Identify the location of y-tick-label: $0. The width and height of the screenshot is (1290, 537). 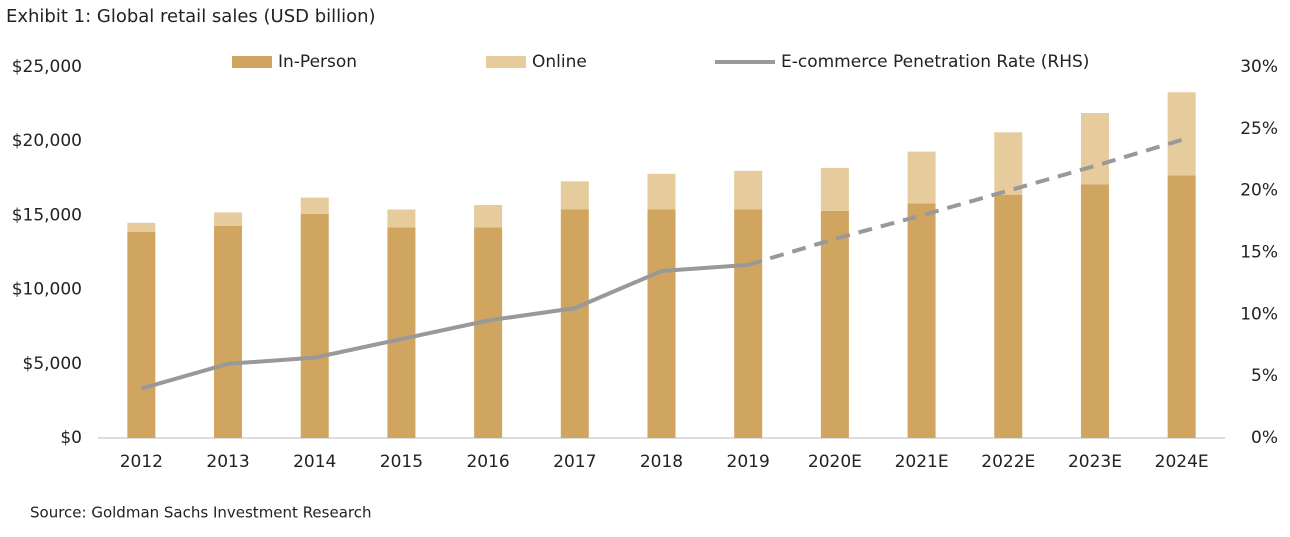
(71, 438).